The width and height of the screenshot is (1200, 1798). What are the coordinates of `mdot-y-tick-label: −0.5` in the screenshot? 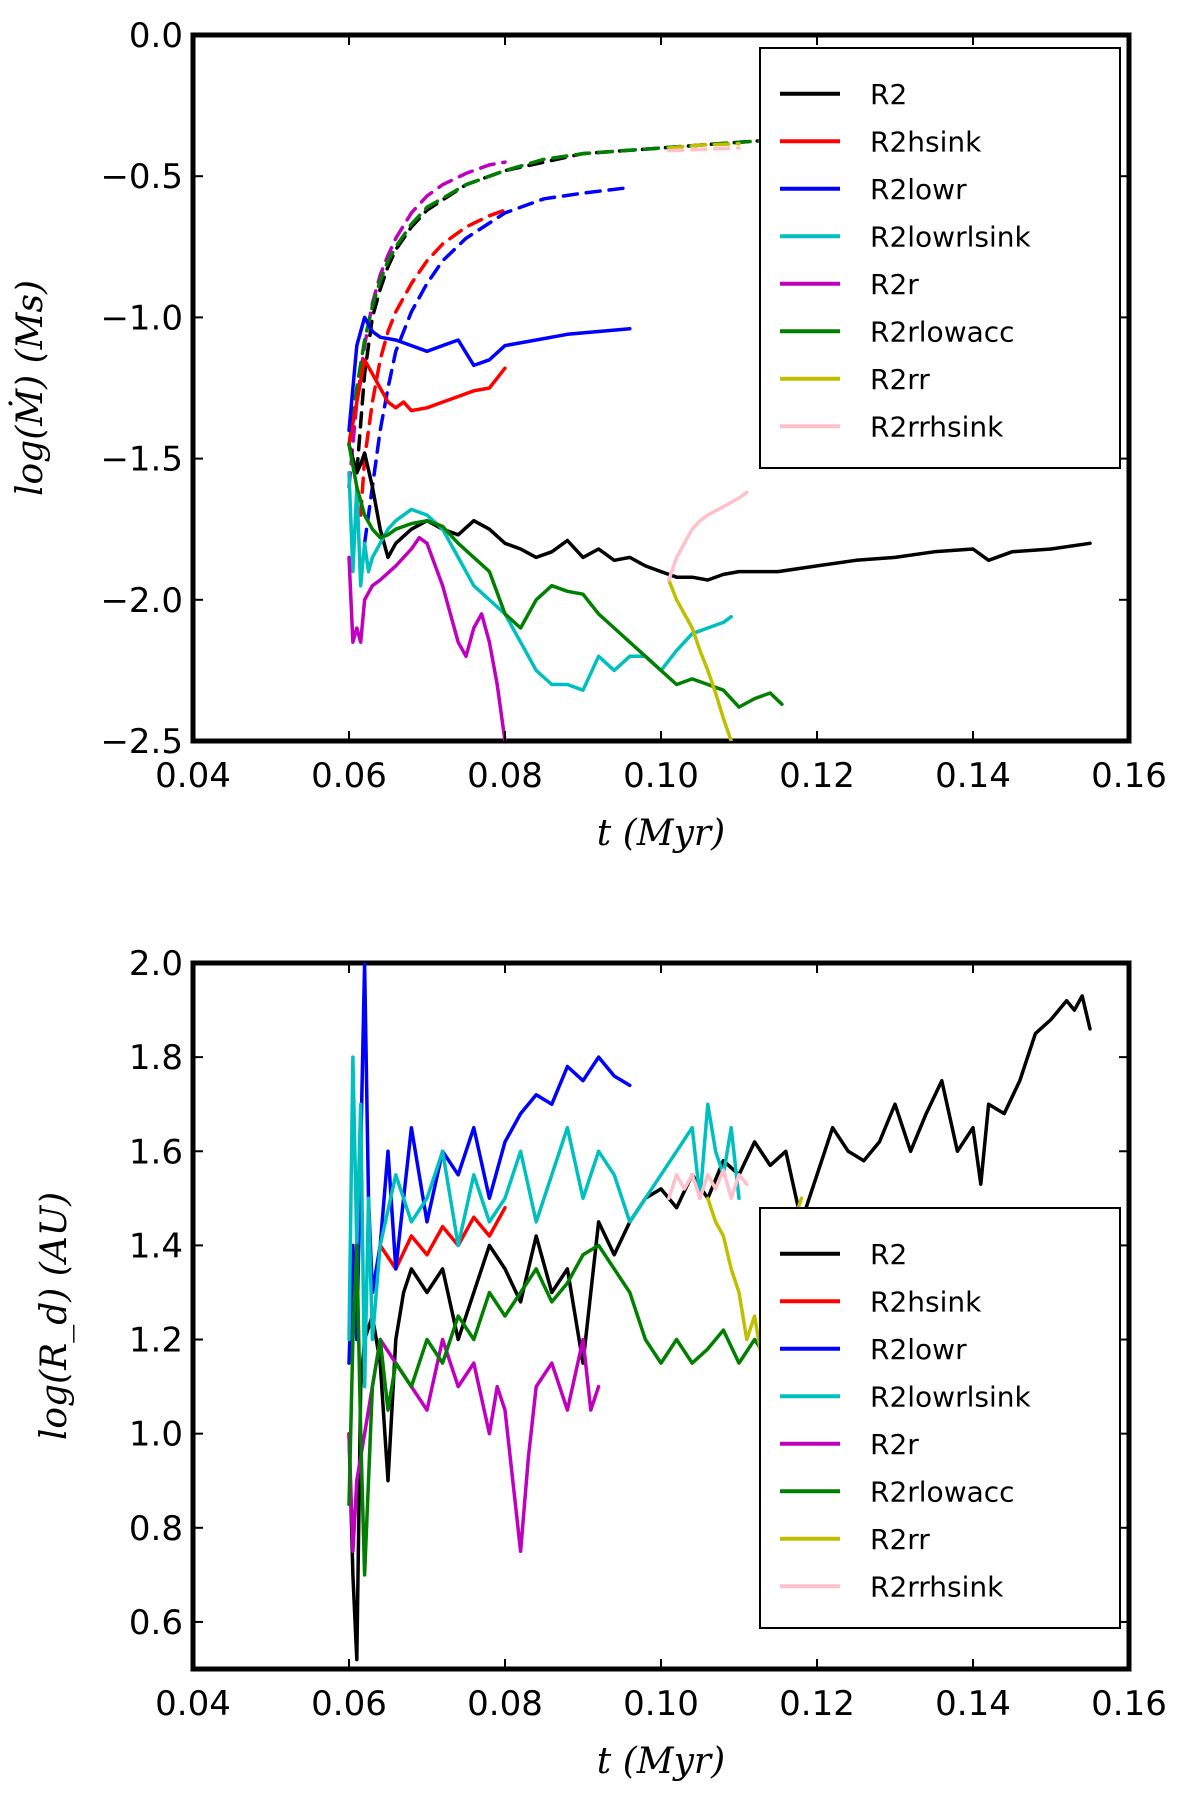 It's located at (141, 177).